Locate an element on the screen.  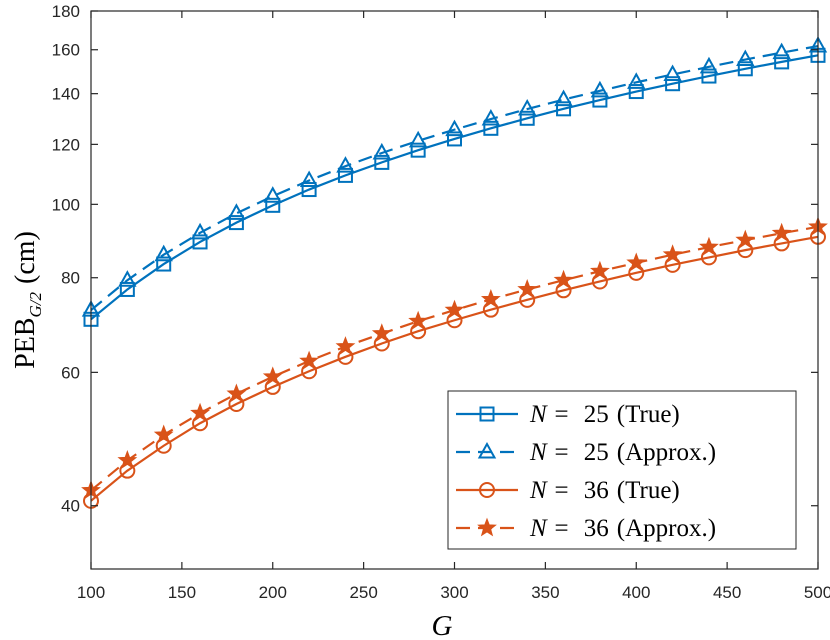
x-tick-label: 350 is located at coordinates (545, 592).